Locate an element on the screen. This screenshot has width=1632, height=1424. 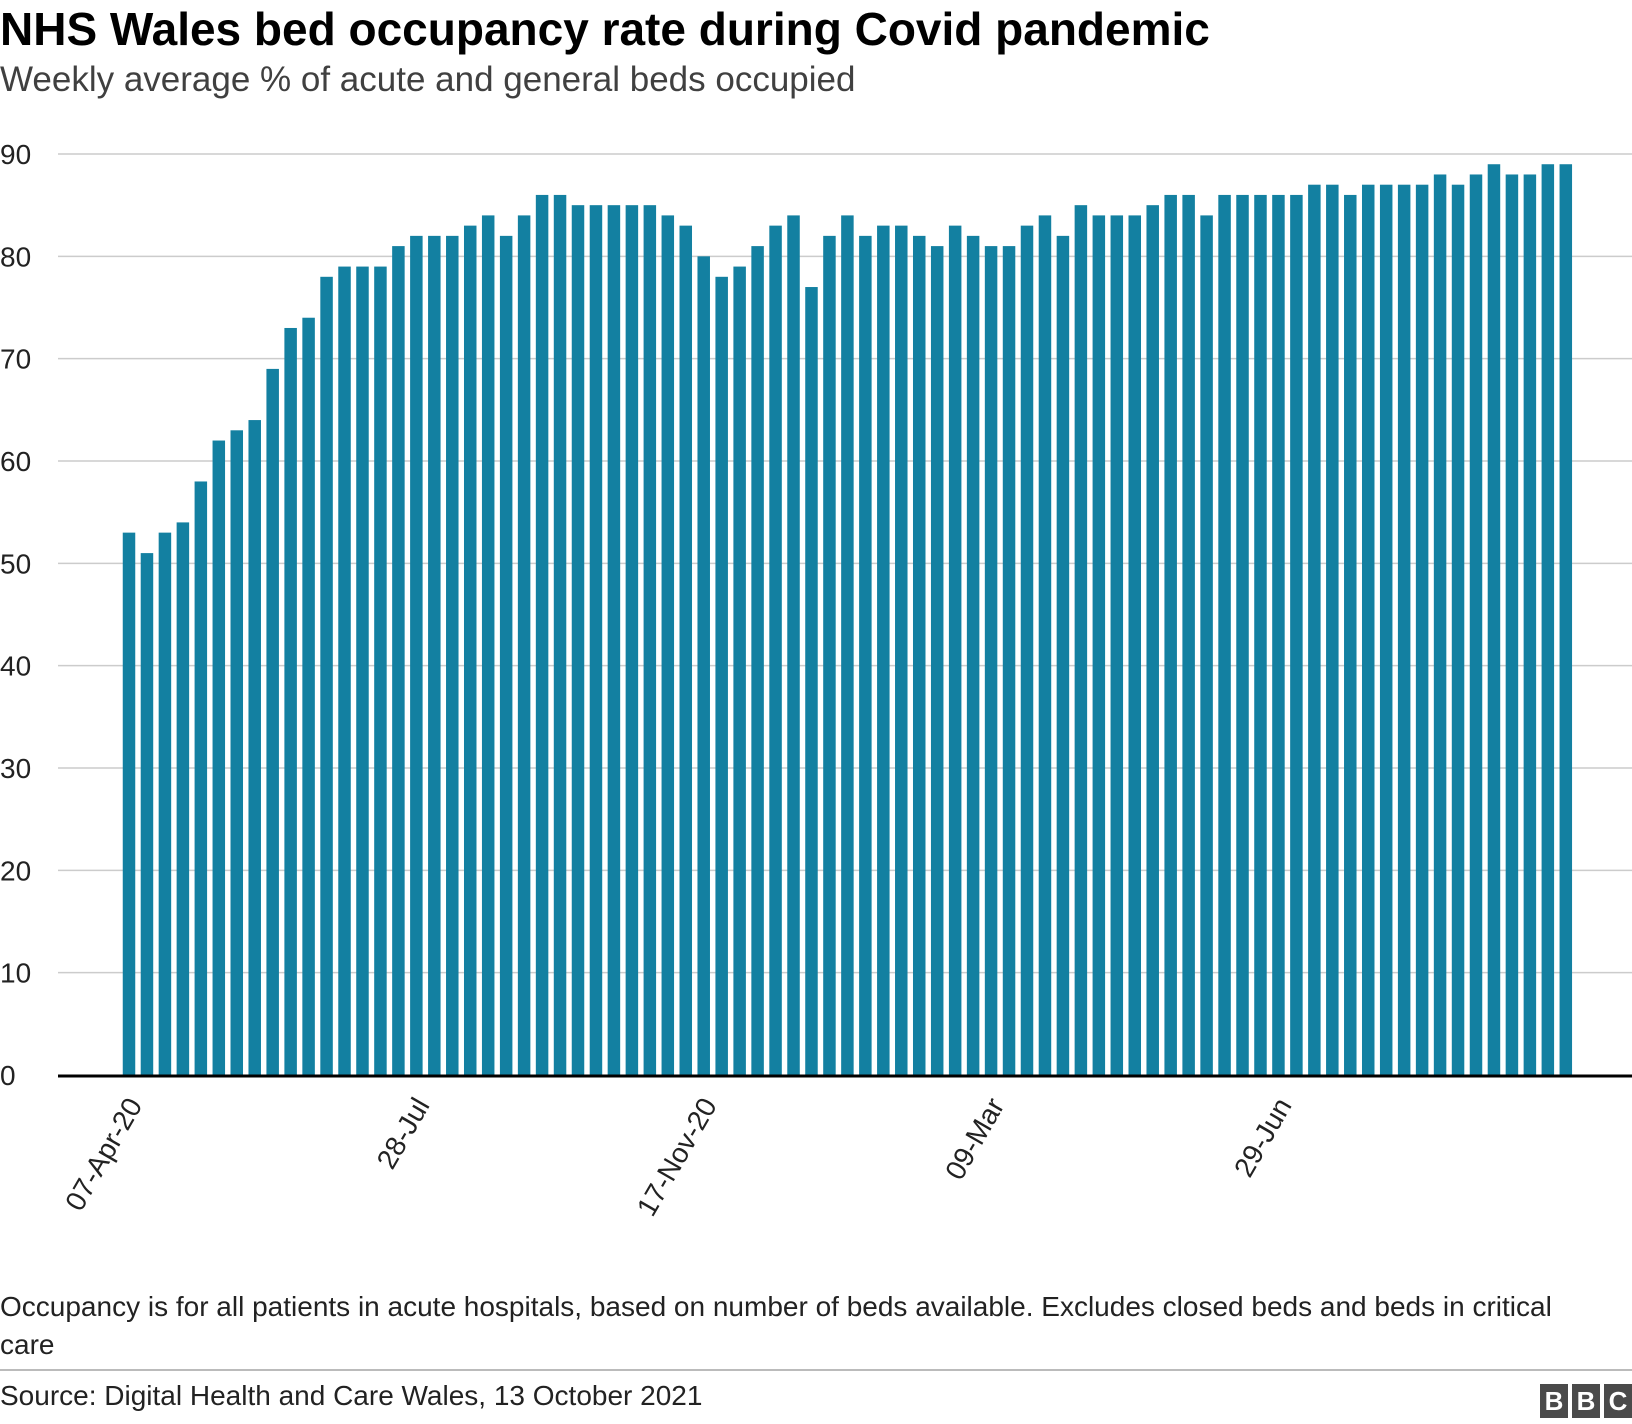
y-tick-label: 30 is located at coordinates (15, 768).